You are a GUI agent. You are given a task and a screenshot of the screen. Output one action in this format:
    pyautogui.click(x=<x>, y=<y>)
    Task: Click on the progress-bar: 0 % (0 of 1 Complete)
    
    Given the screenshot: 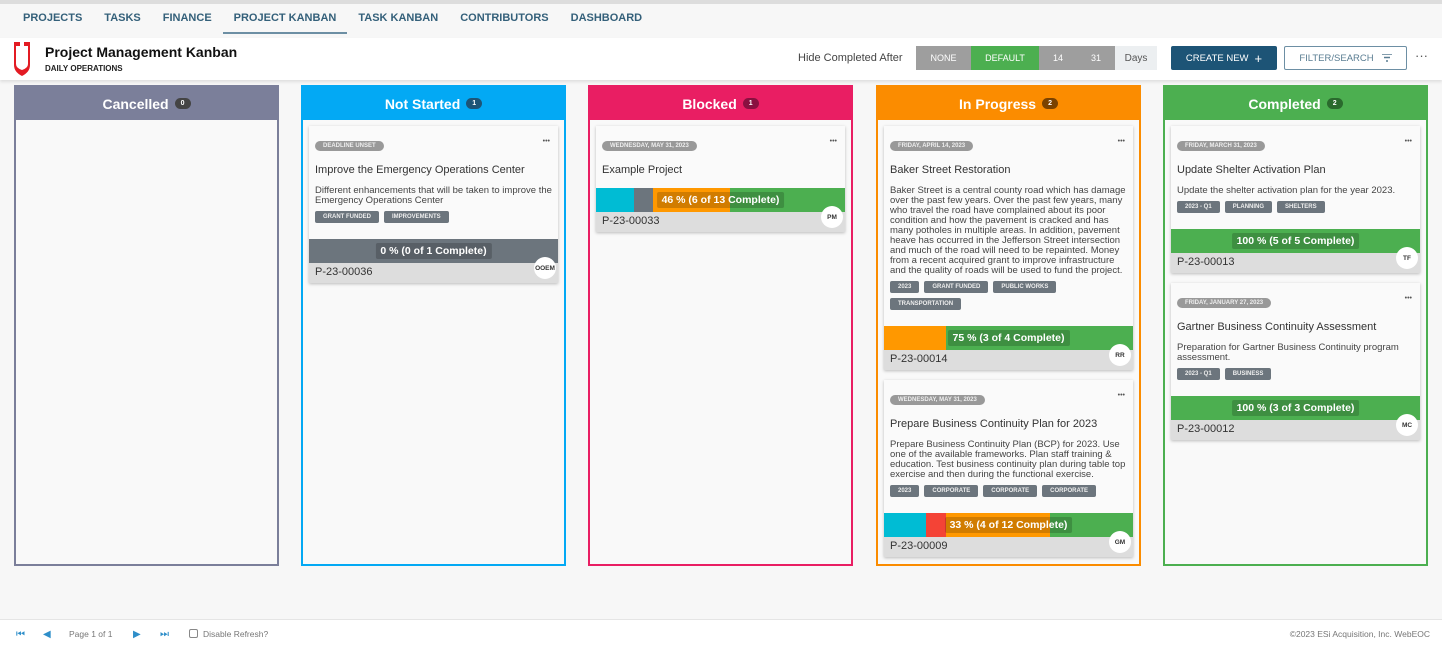 What is the action you would take?
    pyautogui.click(x=433, y=251)
    